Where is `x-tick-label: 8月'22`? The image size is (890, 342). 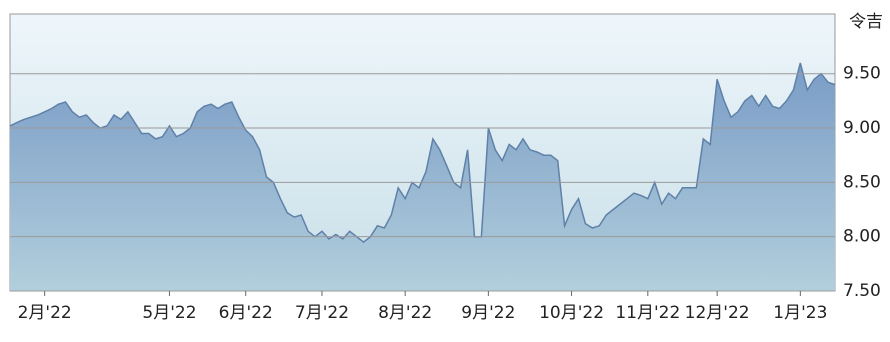 x-tick-label: 8月'22 is located at coordinates (405, 313).